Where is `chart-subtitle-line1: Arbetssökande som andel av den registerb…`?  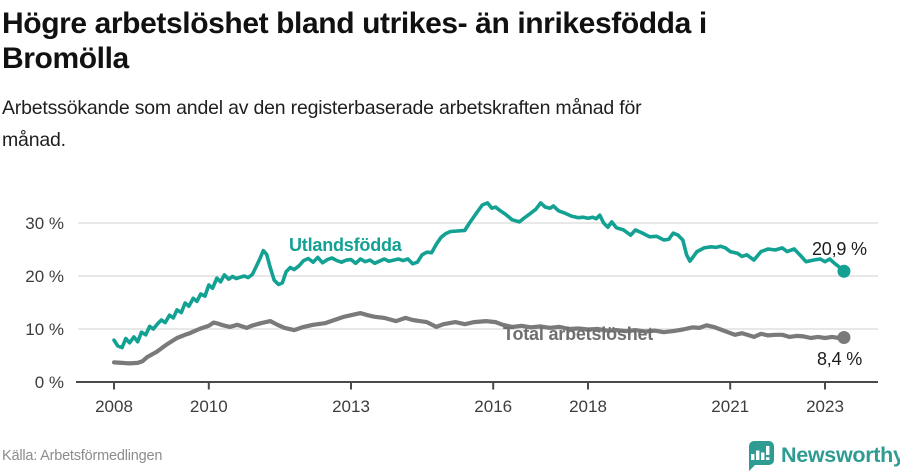 chart-subtitle-line1: Arbetssökande som andel av den registerb… is located at coordinates (322, 108).